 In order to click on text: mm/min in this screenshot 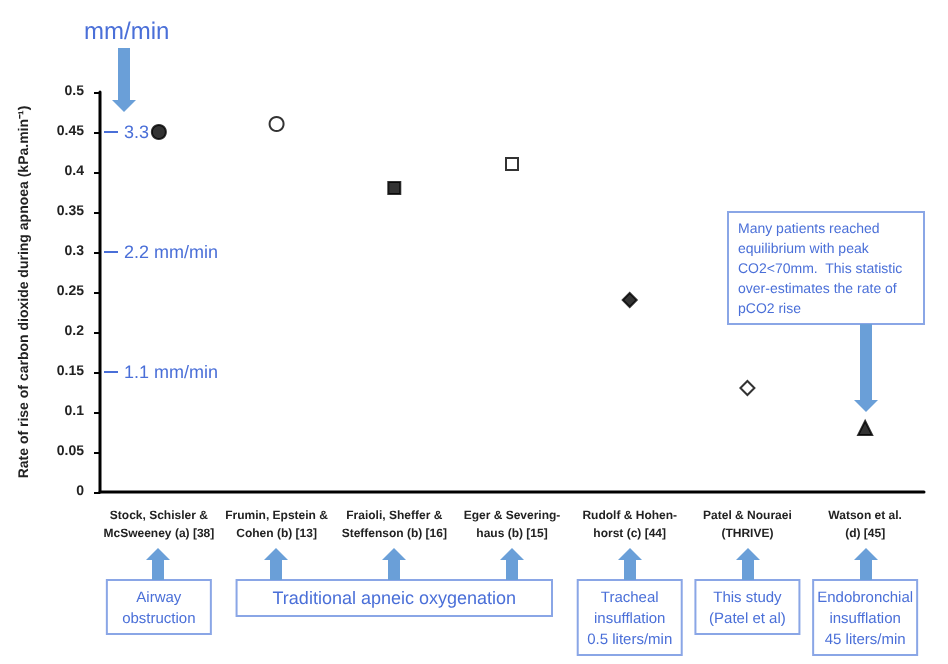, I will do `click(127, 31)`.